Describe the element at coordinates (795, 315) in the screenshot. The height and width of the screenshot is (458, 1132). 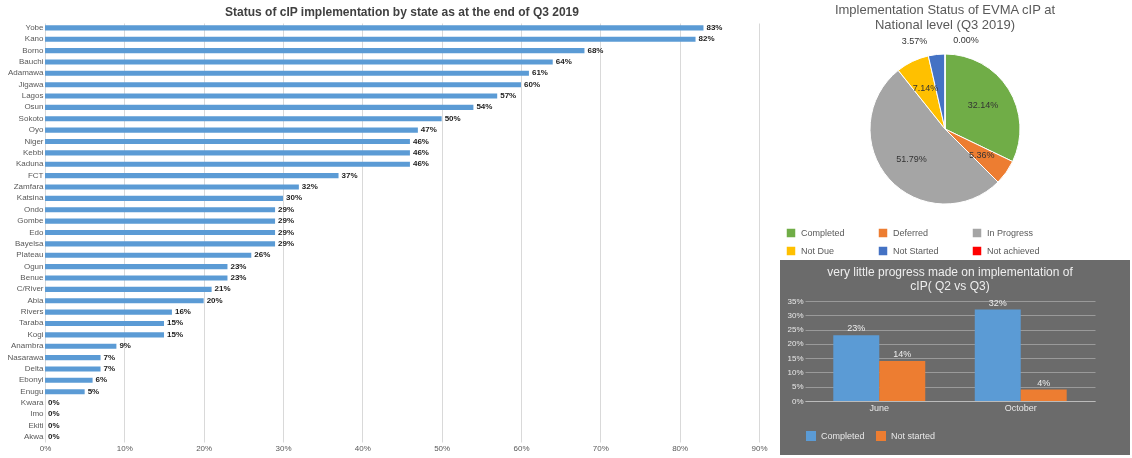
I see `y-tick-label: 30%` at that location.